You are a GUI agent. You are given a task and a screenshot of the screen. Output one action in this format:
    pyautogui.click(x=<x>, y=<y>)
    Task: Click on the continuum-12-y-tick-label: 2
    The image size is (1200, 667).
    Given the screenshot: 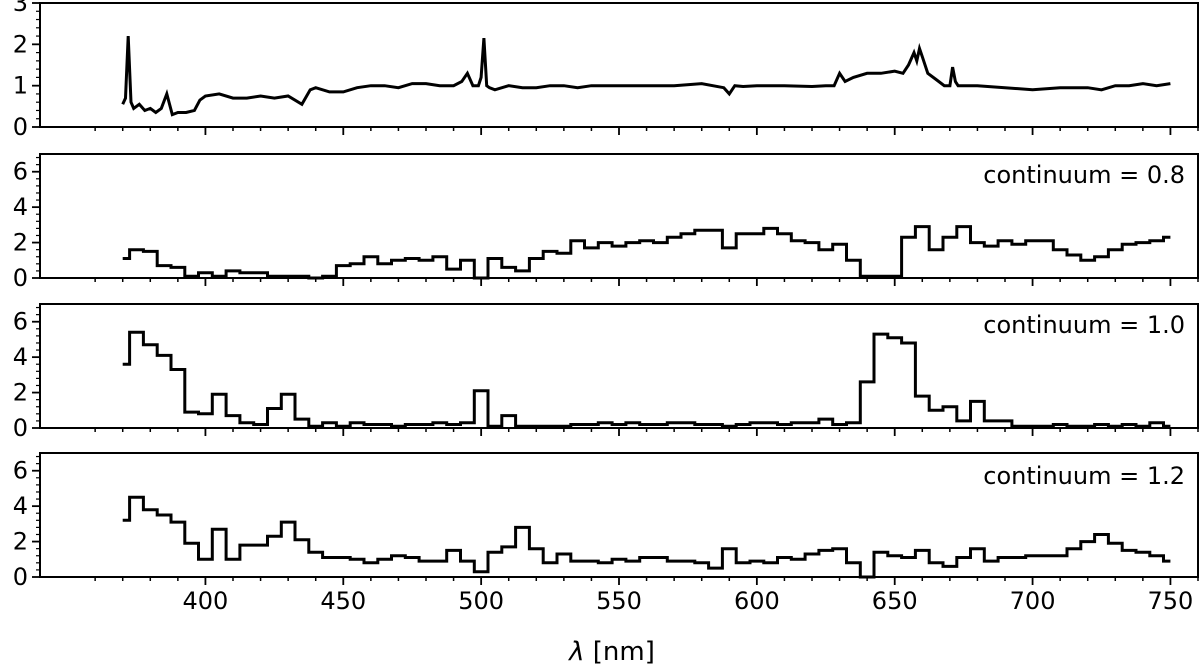 What is the action you would take?
    pyautogui.click(x=20, y=542)
    